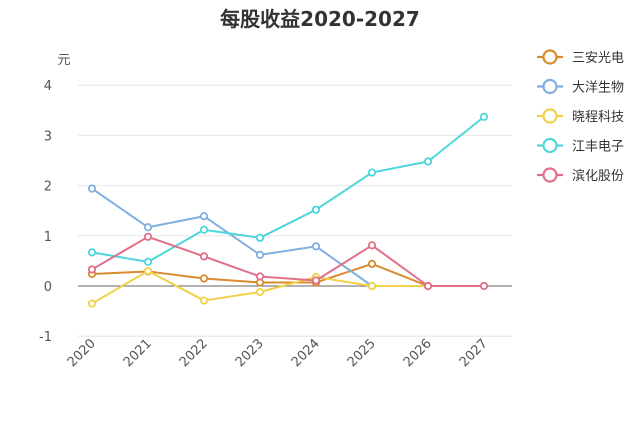 This screenshot has width=640, height=426. I want to click on x-tick-label: 2022, so click(194, 353).